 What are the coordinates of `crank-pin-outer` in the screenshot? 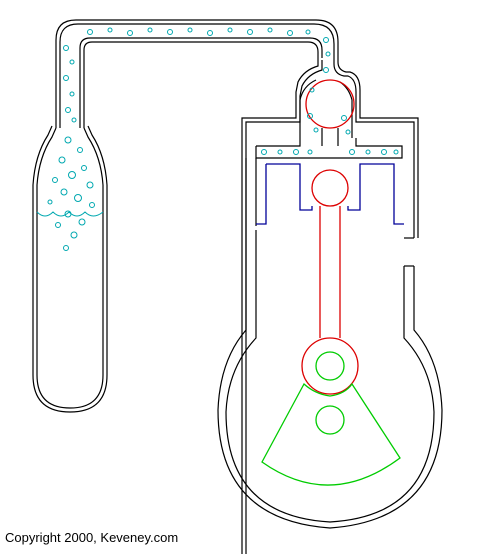 It's located at (330, 366).